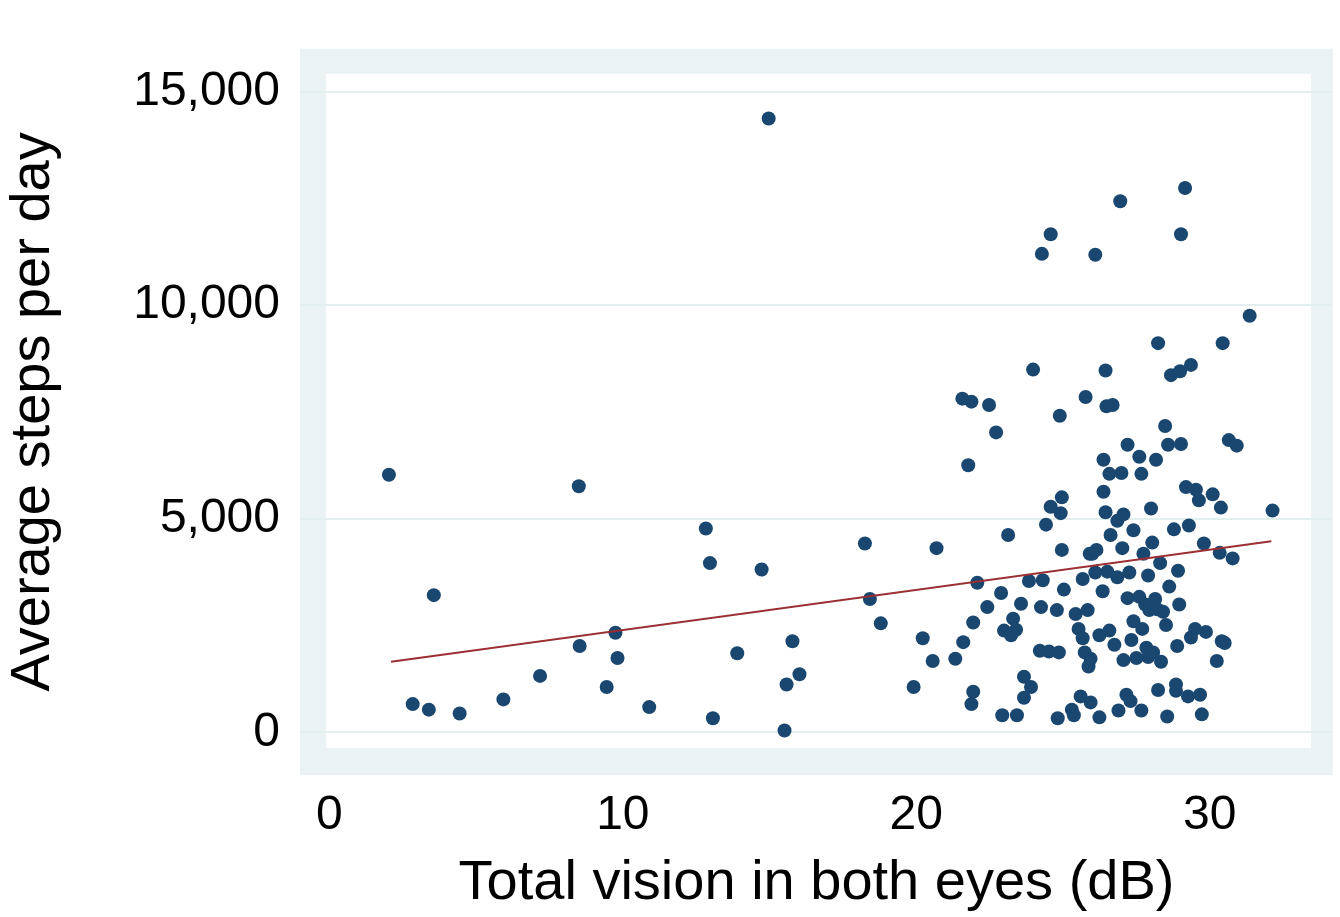 This screenshot has width=1340, height=917. I want to click on y-tick-label: 5,000, so click(219, 515).